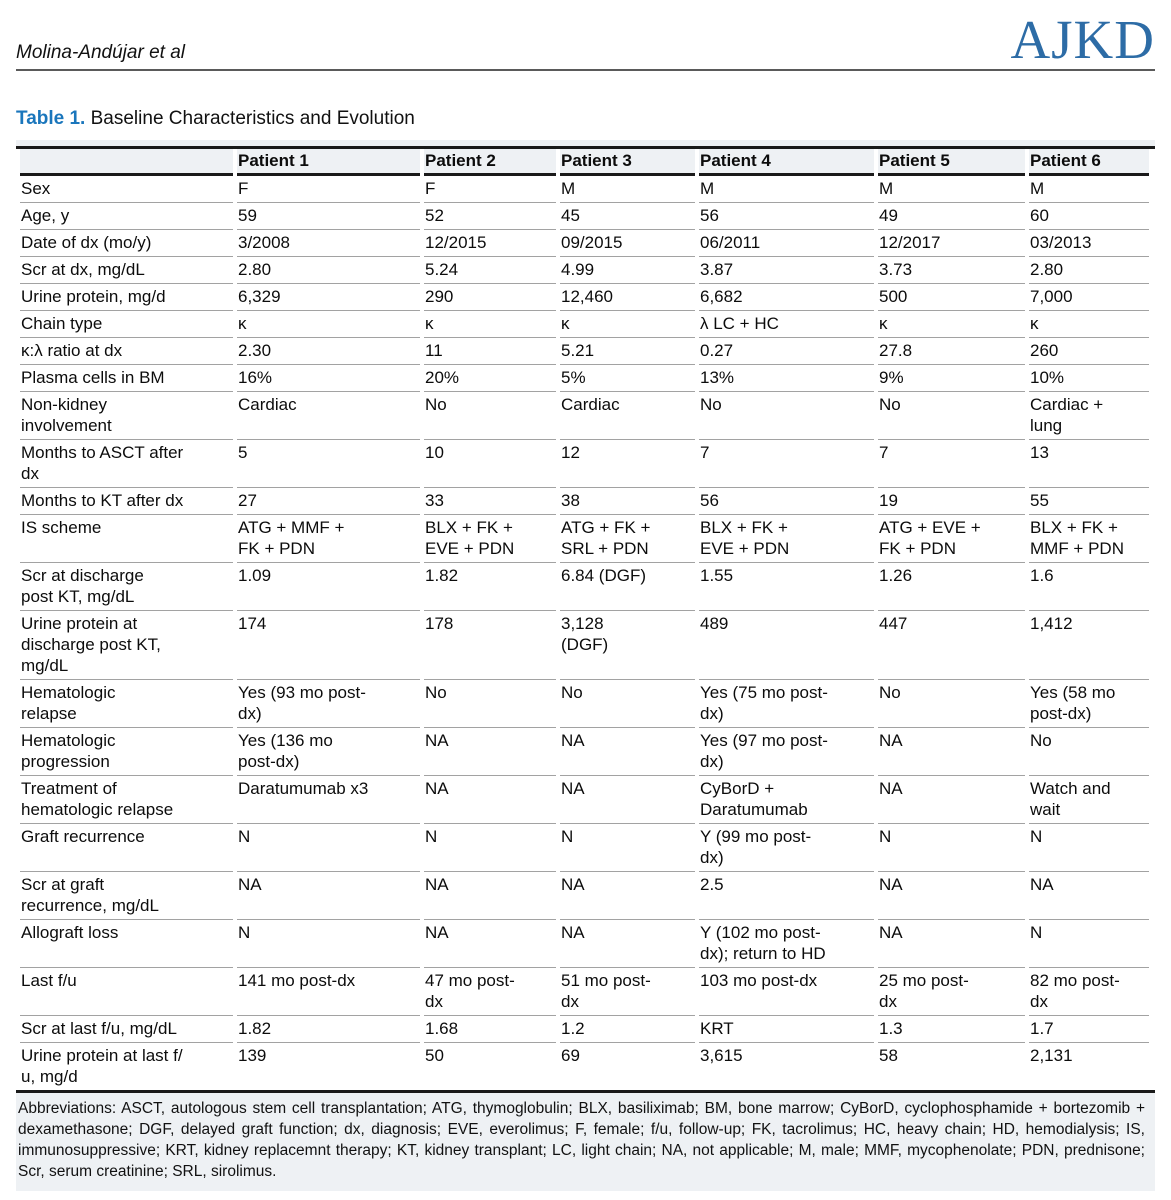 This screenshot has height=1200, width=1171. What do you see at coordinates (627, 539) in the screenshot?
I see `value-cell: ATG + FK + SRL + PDN` at bounding box center [627, 539].